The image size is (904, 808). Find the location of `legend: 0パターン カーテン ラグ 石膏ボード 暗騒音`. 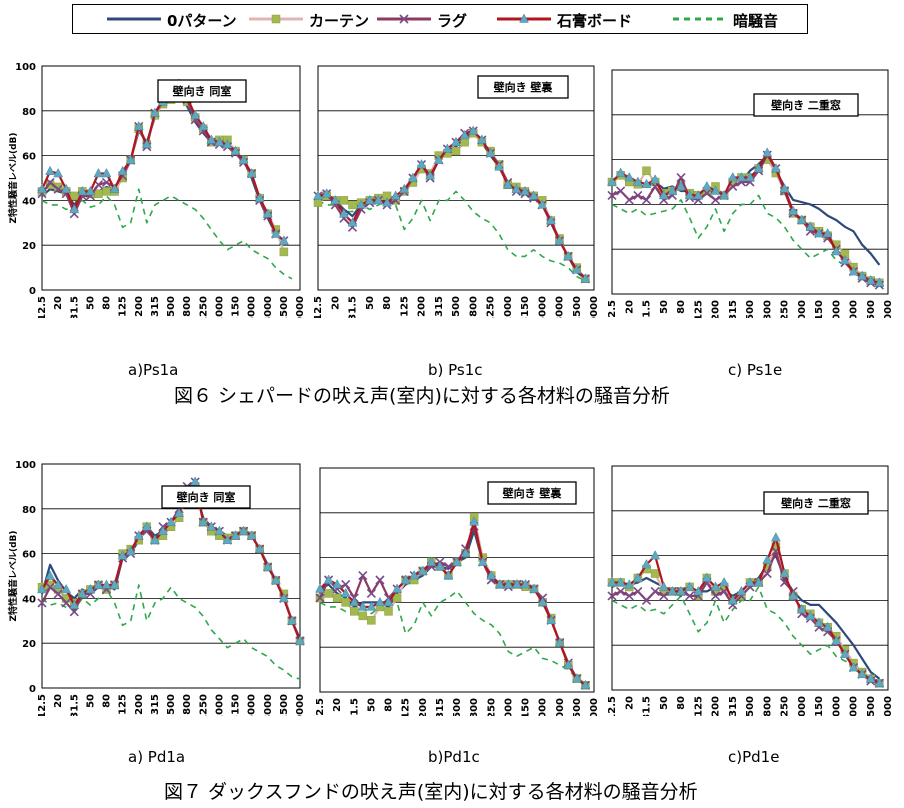

legend: 0パターン カーテン ラグ 石膏ボード 暗騒音 is located at coordinates (440, 19).